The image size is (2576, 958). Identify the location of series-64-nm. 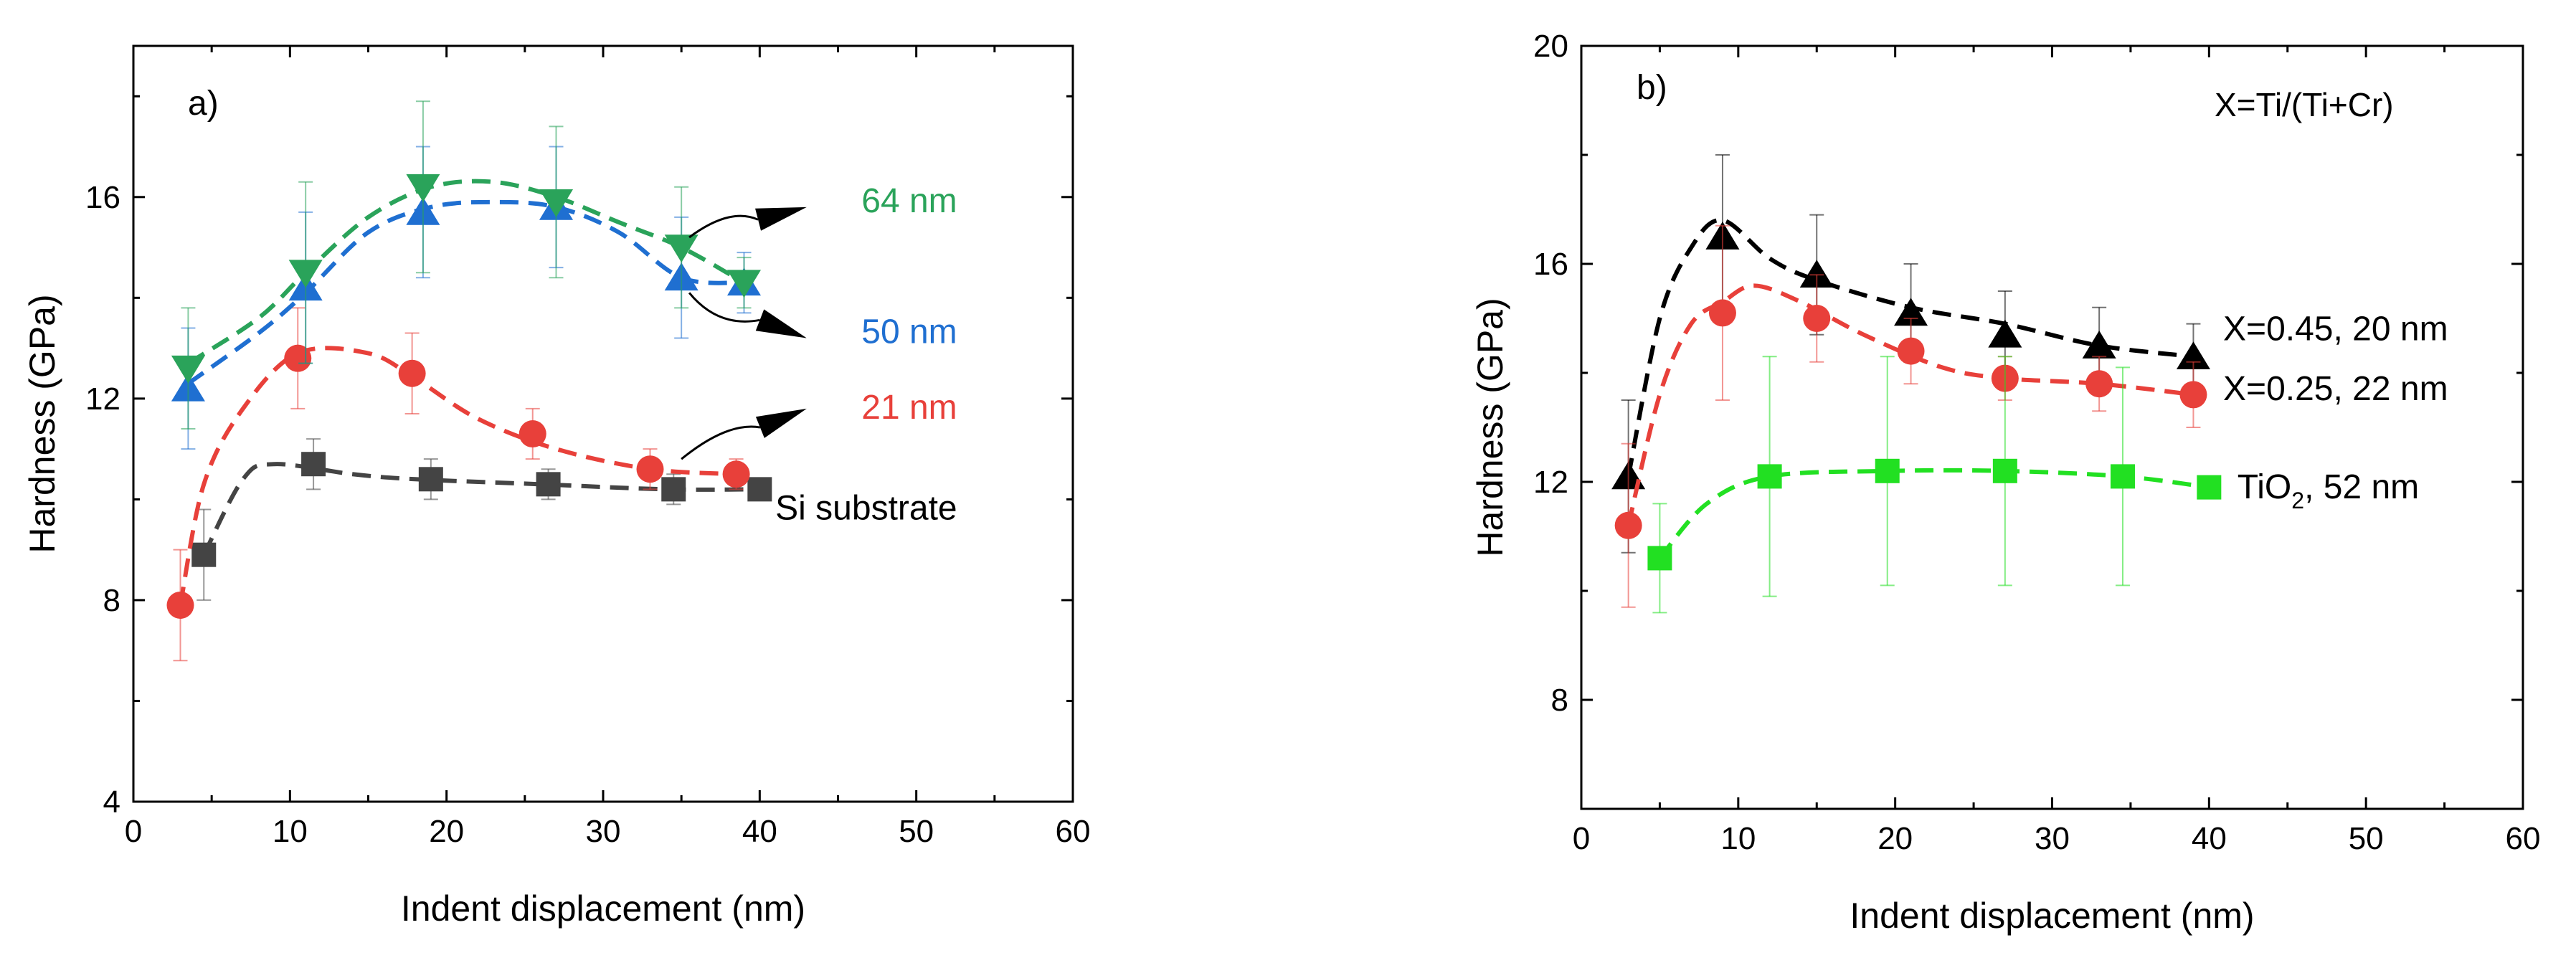
(466, 265).